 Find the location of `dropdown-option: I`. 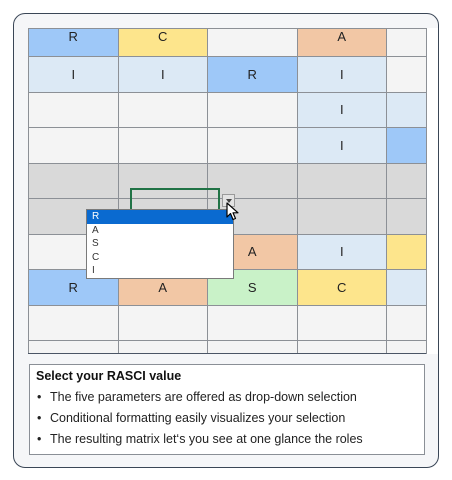

dropdown-option: I is located at coordinates (93, 270).